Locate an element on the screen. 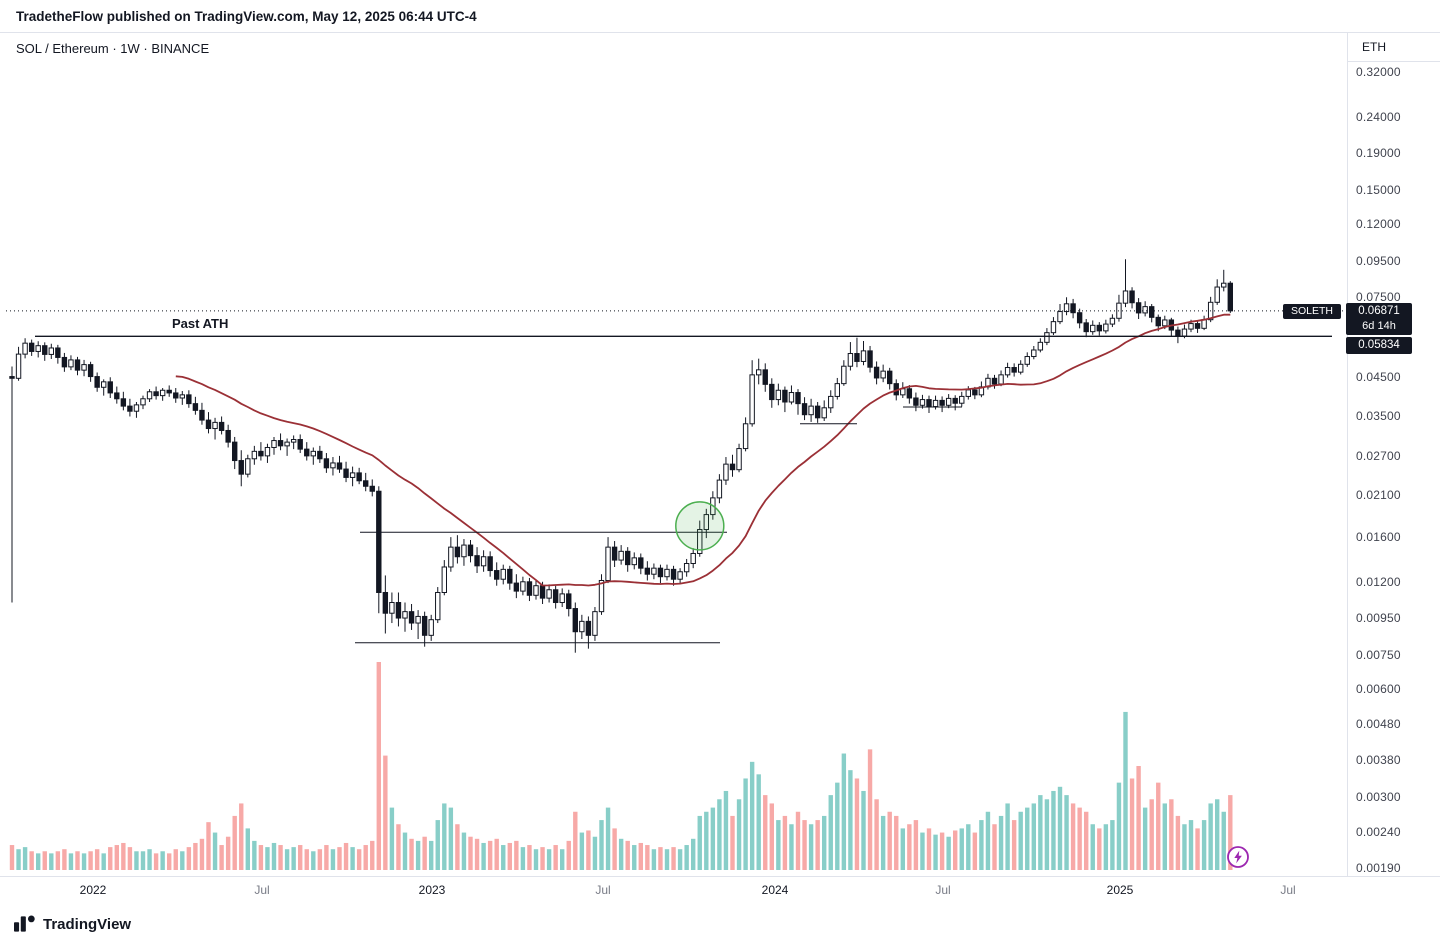 This screenshot has height=944, width=1440. time-axis: 2022 Jul 2023 Jul 2024 Jul 2025 Jul is located at coordinates (720, 890).